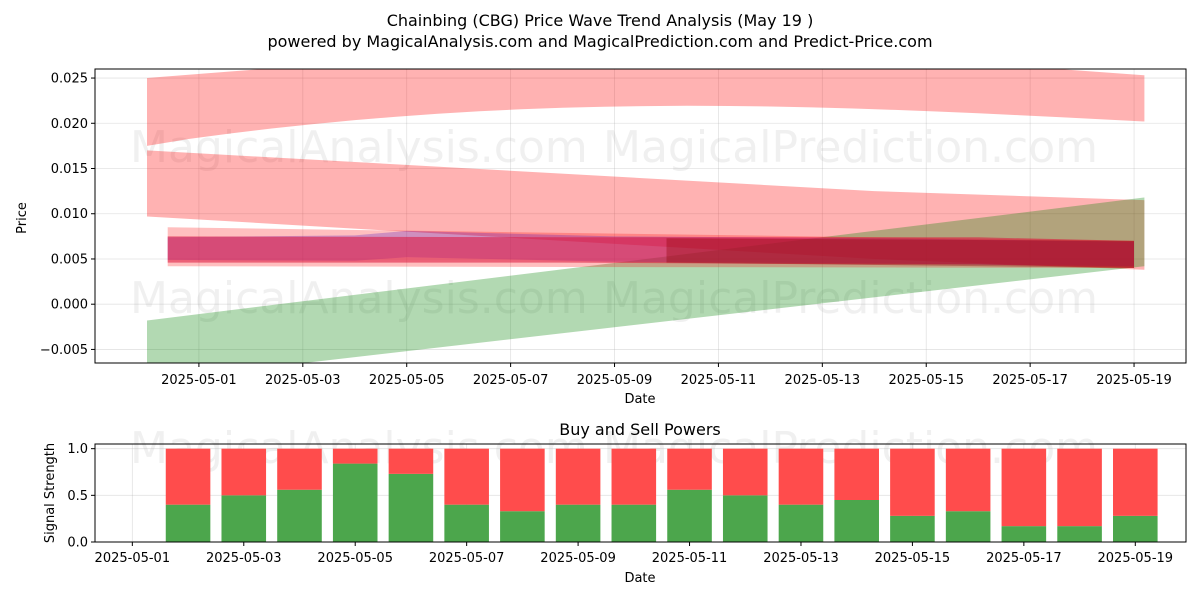  Describe the element at coordinates (661, 495) in the screenshot. I see `signal-bars` at that location.